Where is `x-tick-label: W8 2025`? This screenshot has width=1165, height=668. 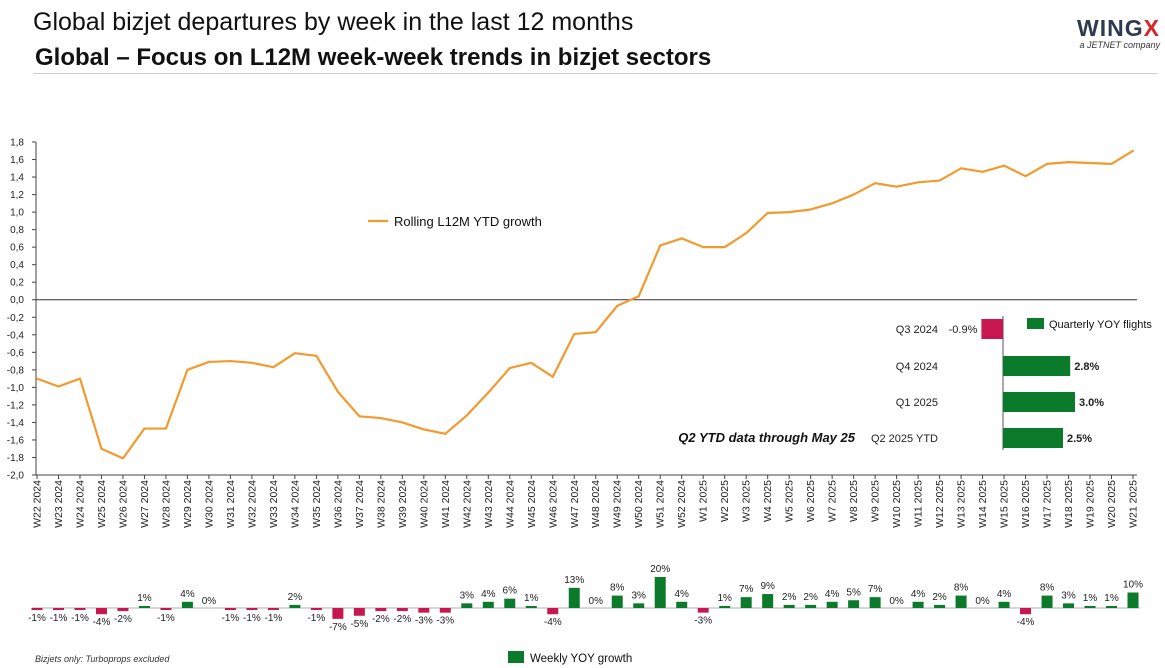
x-tick-label: W8 2025 is located at coordinates (854, 501).